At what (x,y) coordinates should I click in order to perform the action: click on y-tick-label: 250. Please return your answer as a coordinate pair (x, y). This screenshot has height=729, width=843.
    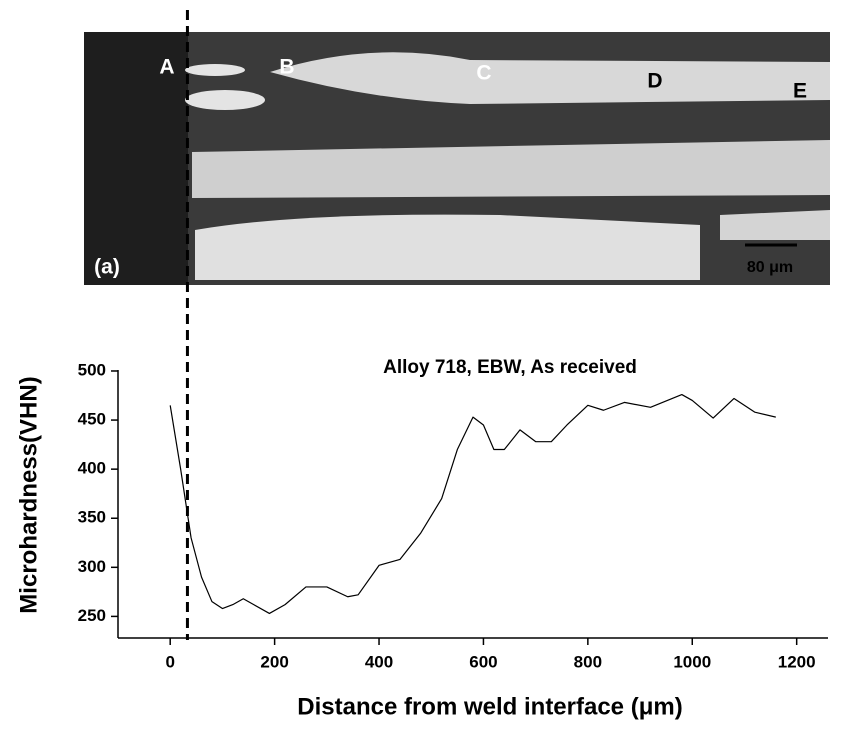
    Looking at the image, I should click on (92, 615).